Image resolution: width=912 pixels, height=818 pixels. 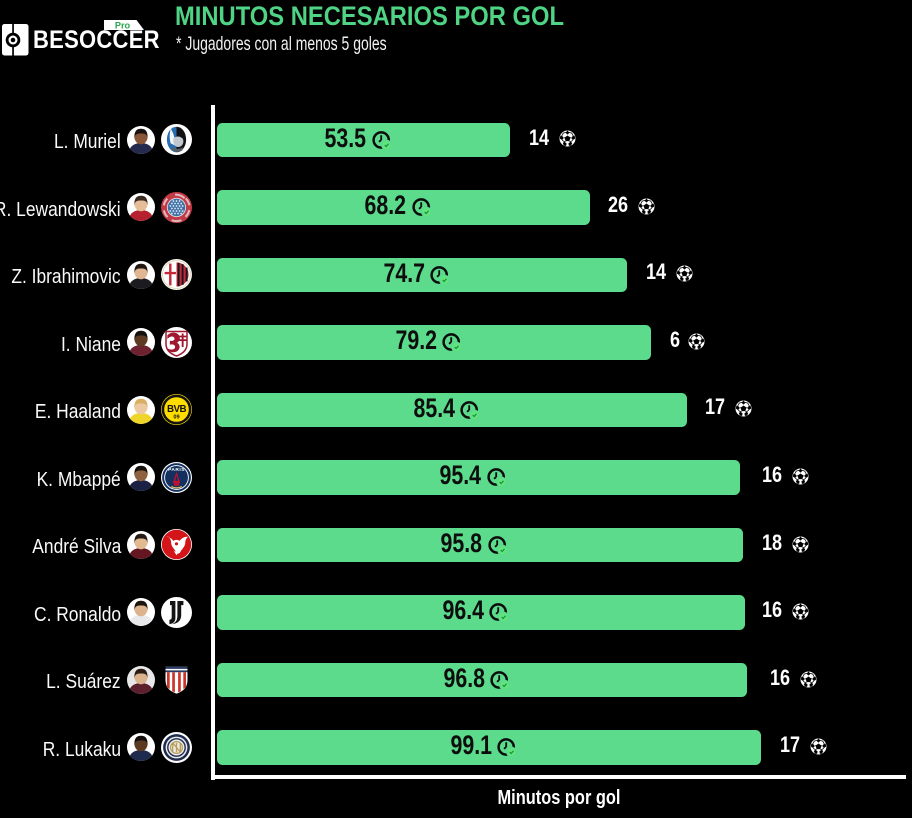 What do you see at coordinates (123, 25) in the screenshot?
I see `svg-text: Pro` at bounding box center [123, 25].